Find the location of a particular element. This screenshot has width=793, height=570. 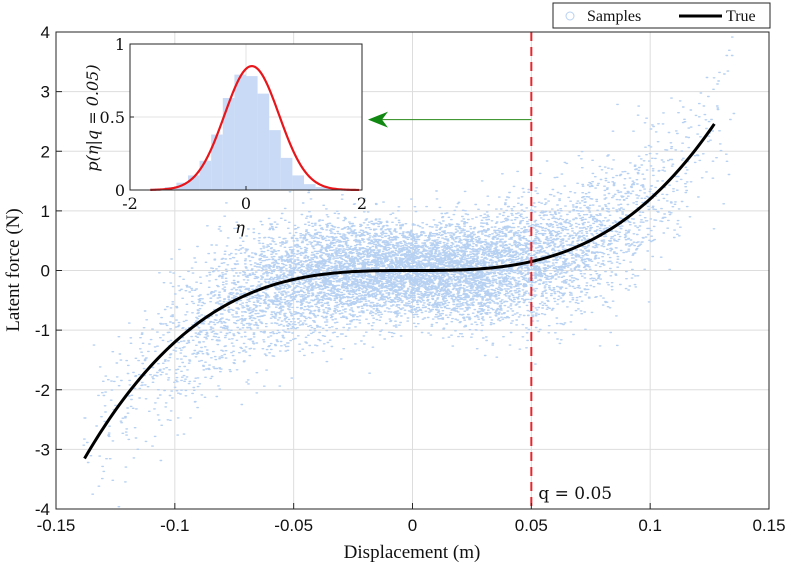

inset-y-tick-label: 0 is located at coordinates (120, 190).